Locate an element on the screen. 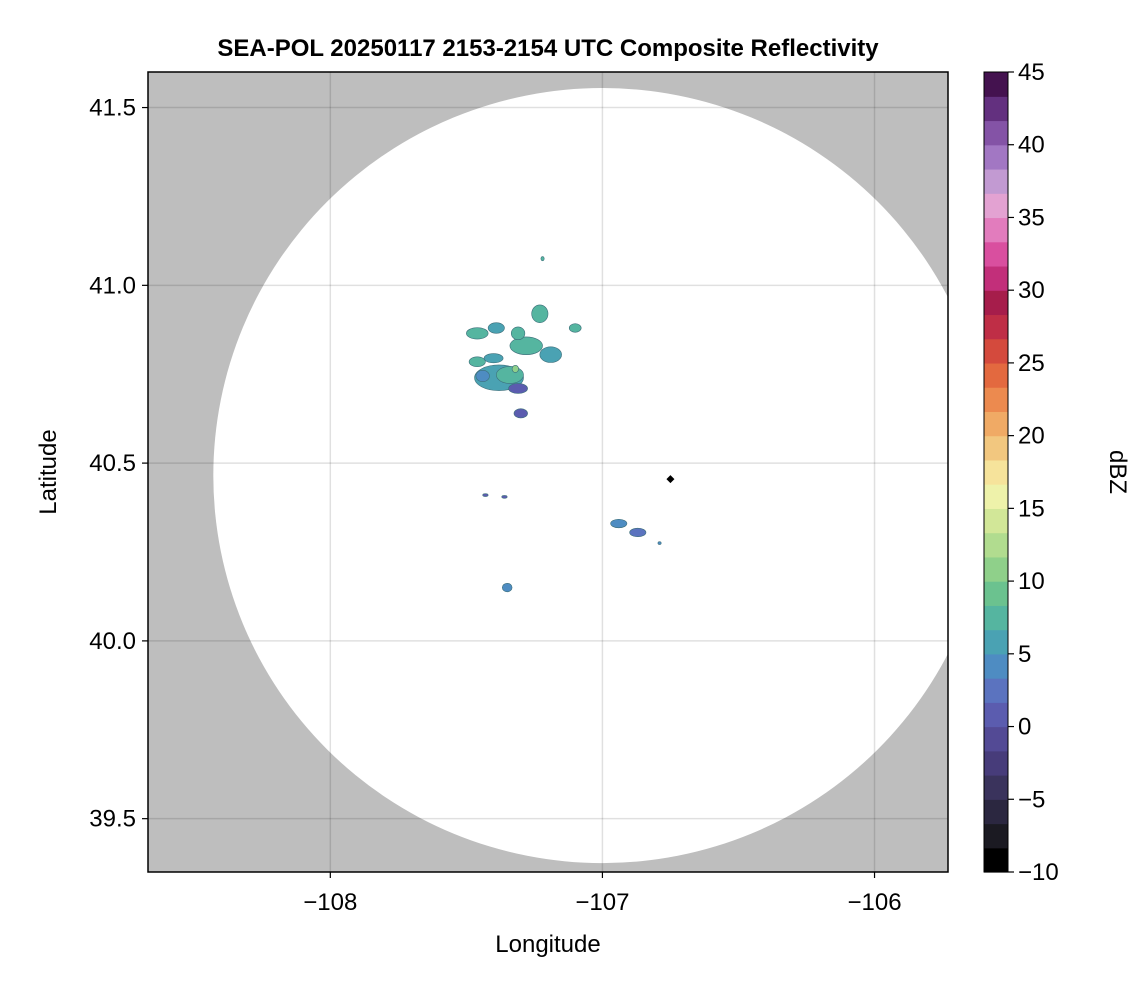  colorbar-tick-label: 40 is located at coordinates (1031, 145).